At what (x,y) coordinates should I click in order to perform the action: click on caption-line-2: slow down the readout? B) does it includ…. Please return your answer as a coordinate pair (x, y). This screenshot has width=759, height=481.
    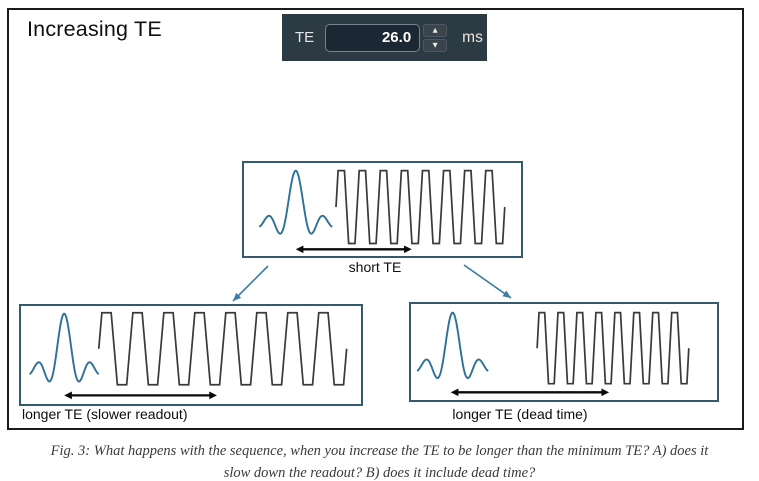
    Looking at the image, I should click on (379, 473).